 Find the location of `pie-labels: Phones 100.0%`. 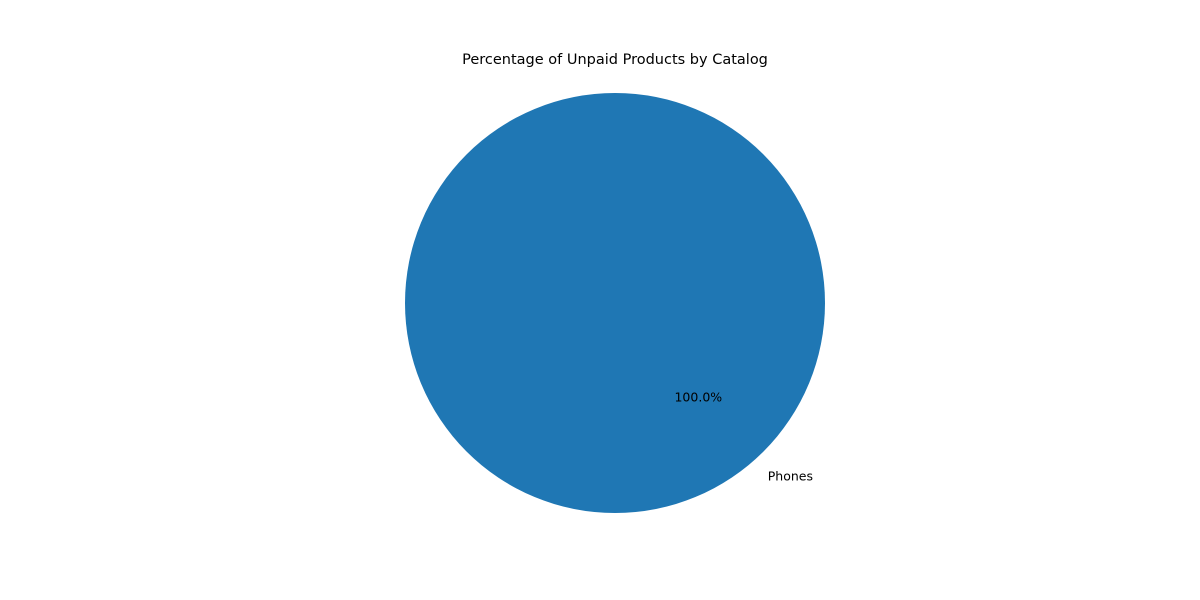

pie-labels: Phones 100.0% is located at coordinates (743, 437).